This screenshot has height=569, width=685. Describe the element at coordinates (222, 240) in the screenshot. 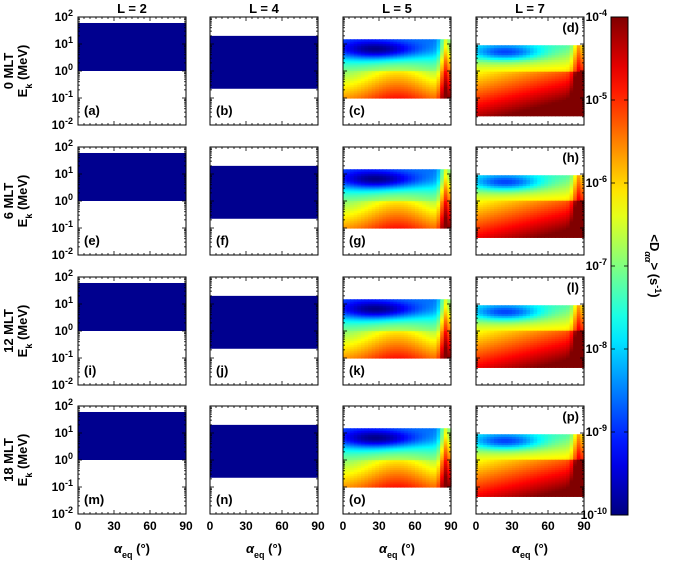

I see `panel-letter: (f)` at that location.